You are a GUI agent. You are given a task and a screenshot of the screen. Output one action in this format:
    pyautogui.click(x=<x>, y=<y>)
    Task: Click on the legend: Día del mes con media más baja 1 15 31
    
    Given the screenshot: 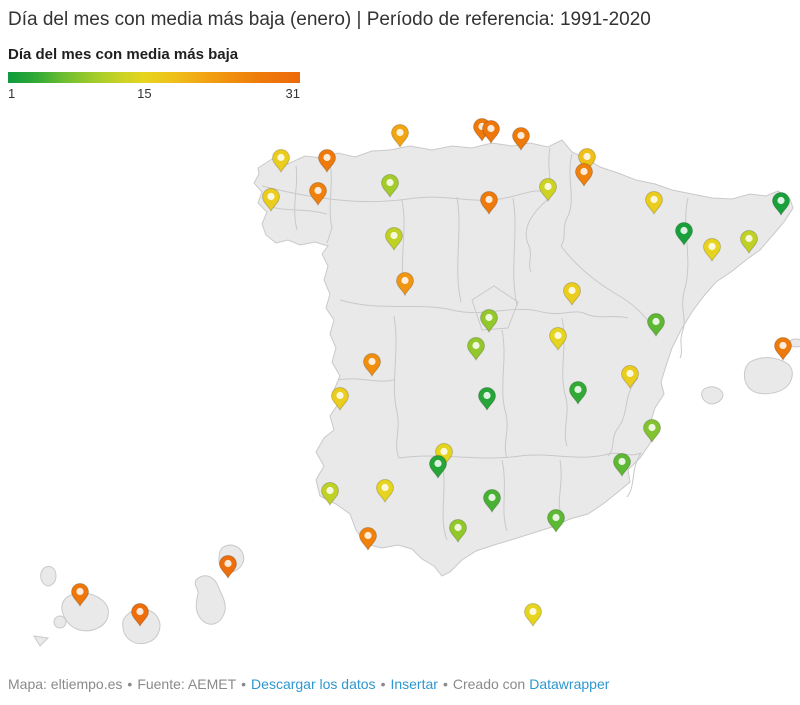 What is the action you would take?
    pyautogui.click(x=154, y=74)
    